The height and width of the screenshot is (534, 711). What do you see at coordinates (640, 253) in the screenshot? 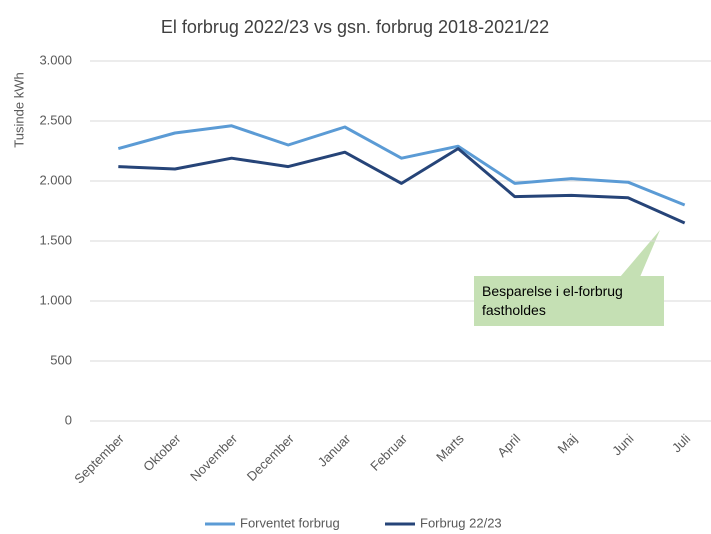
I see `callout-pointer` at bounding box center [640, 253].